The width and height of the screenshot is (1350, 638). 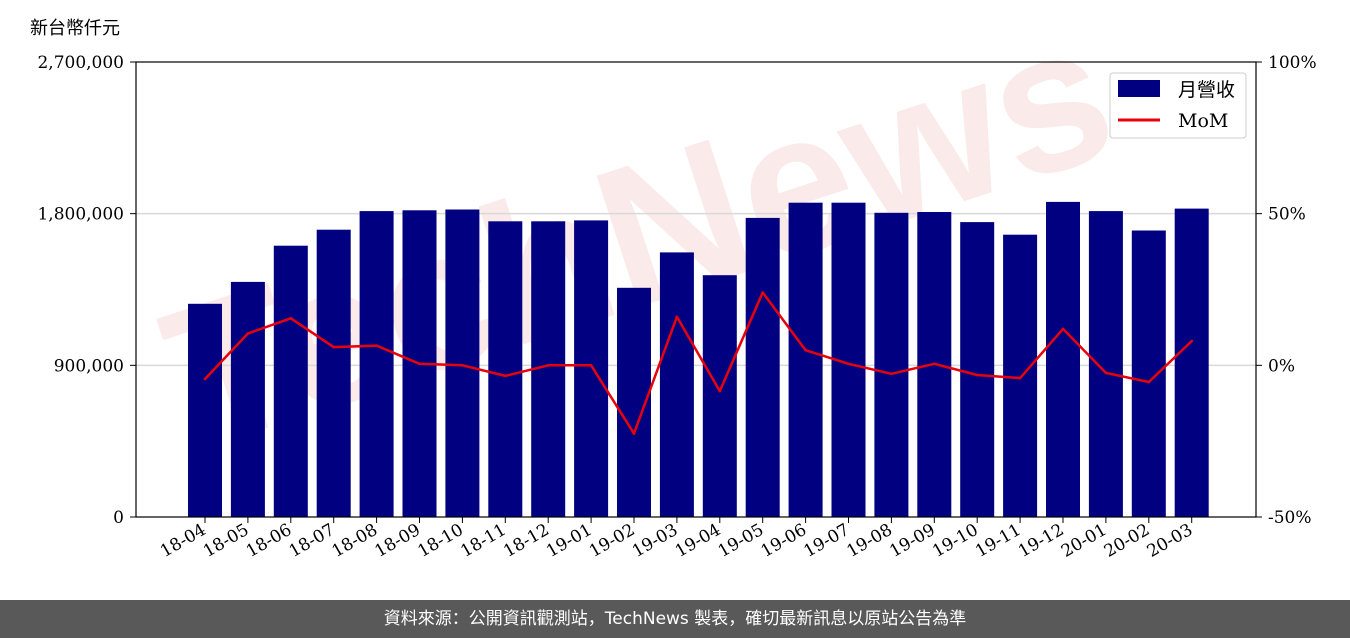 I want to click on y-axis-unit-label: 新台幣仟元, so click(x=75, y=28).